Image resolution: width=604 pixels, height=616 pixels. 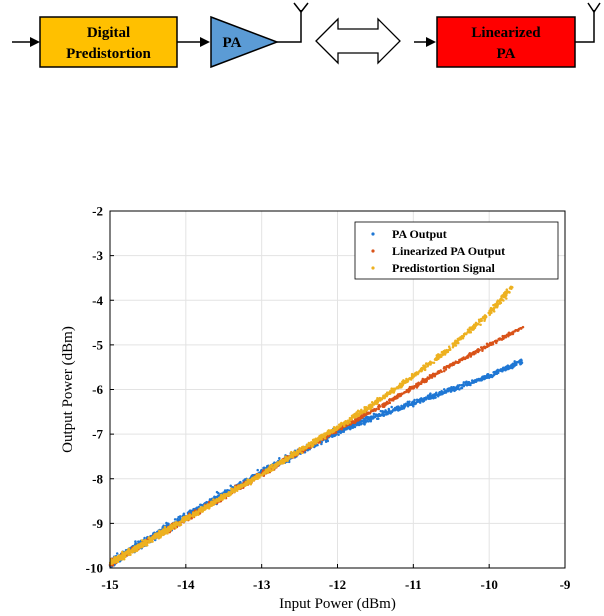 I want to click on legend-marker-linearized-pa-output, so click(x=373, y=251).